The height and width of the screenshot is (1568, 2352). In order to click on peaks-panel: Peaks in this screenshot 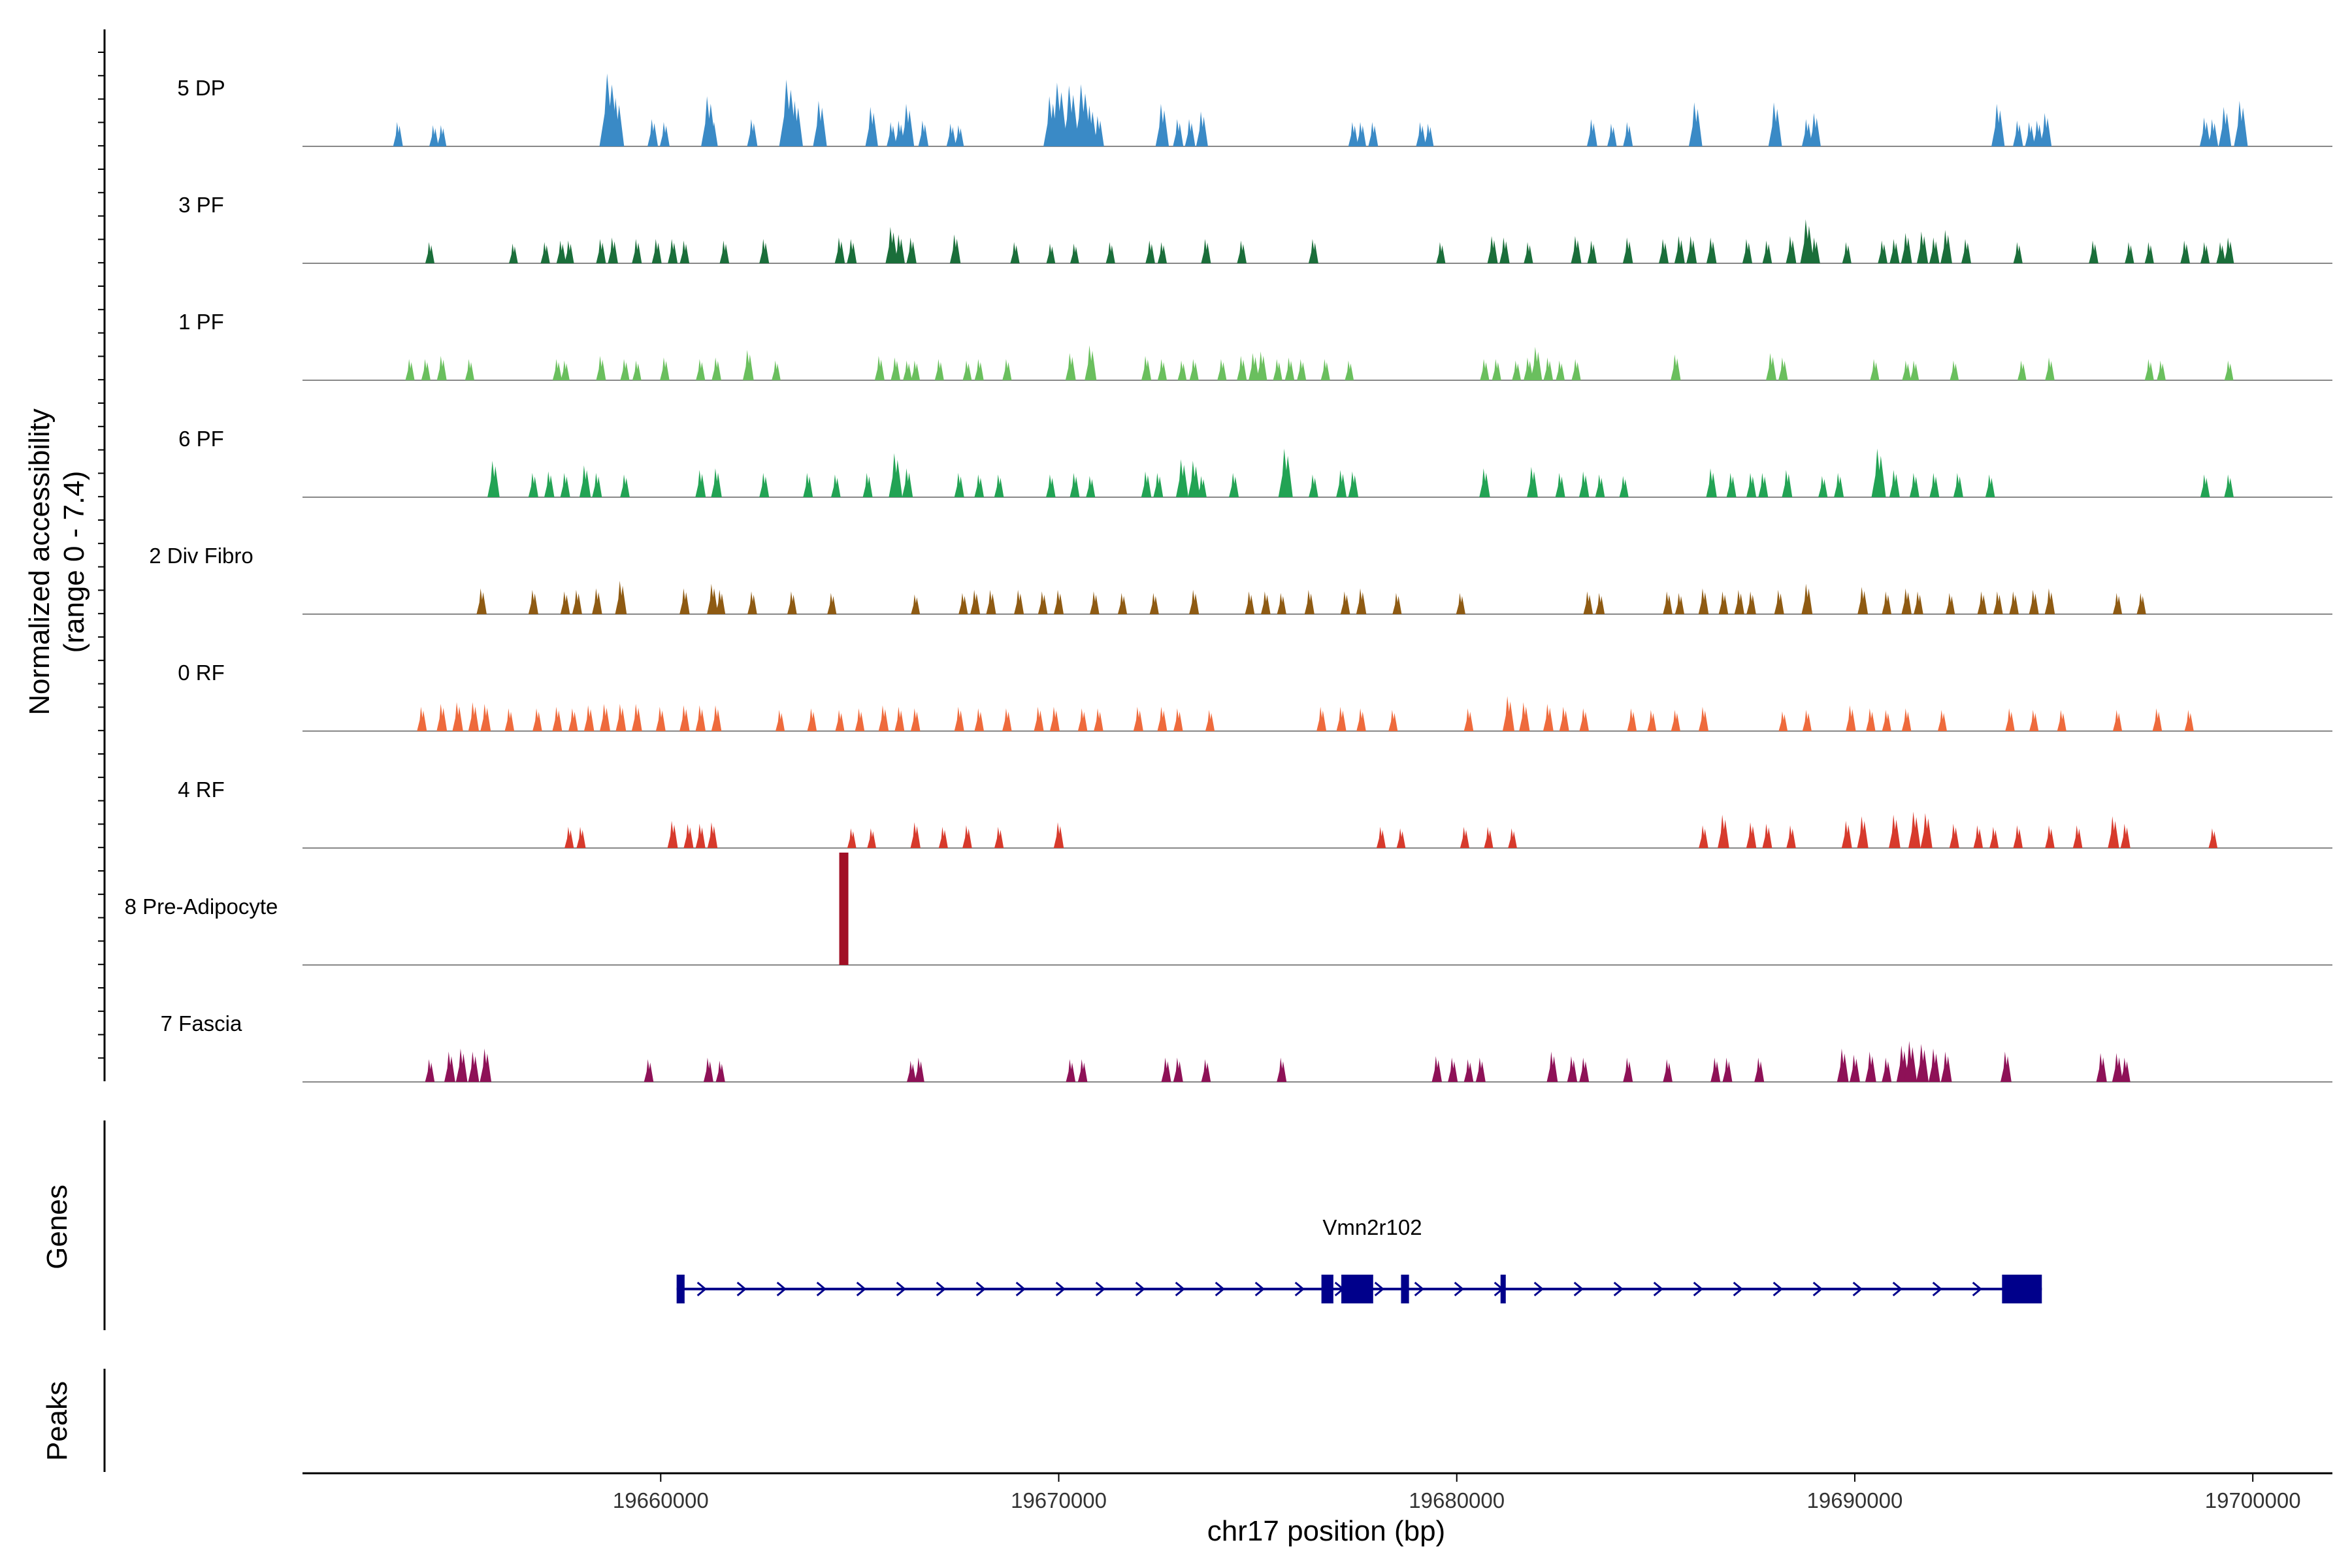, I will do `click(73, 1420)`.